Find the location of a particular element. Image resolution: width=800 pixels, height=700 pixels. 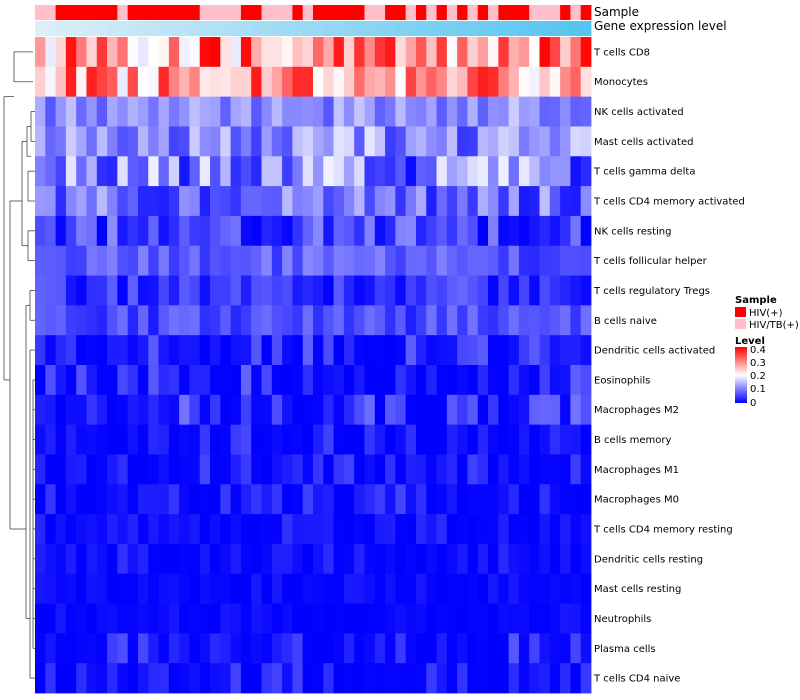

row-label: T cells CD8 is located at coordinates (621, 52).